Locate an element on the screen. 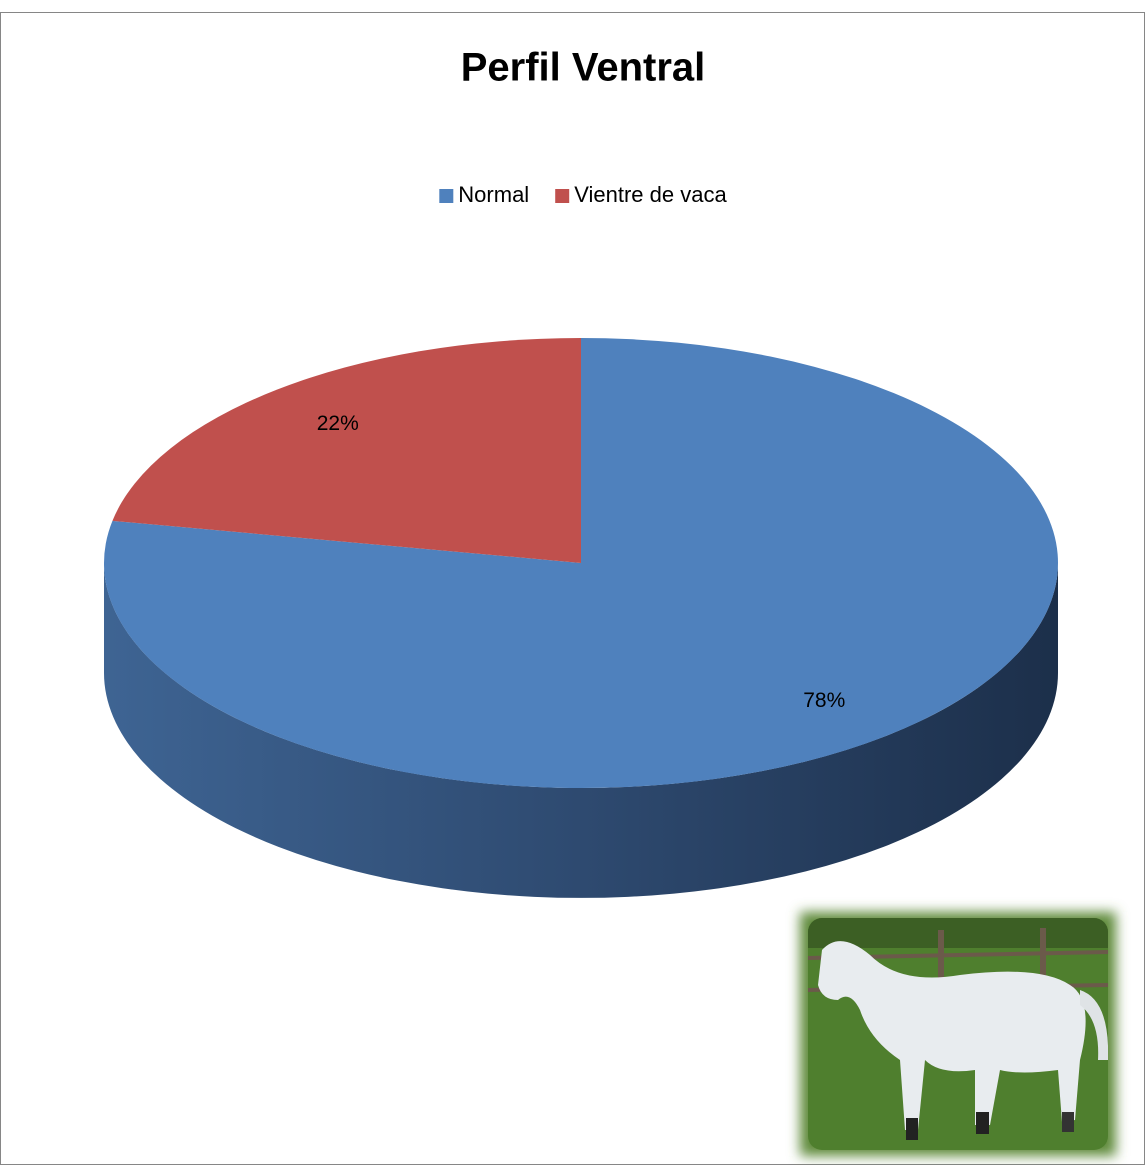 The height and width of the screenshot is (1165, 1146). chart-title: Perfil Ventral is located at coordinates (583, 68).